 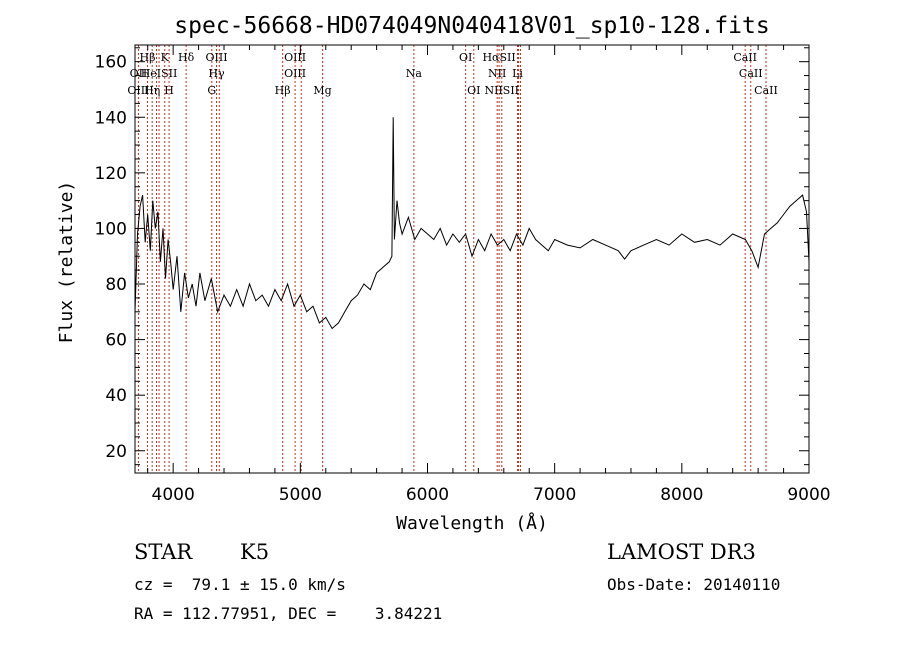 What do you see at coordinates (211, 90) in the screenshot?
I see `spectral-line-label: G` at bounding box center [211, 90].